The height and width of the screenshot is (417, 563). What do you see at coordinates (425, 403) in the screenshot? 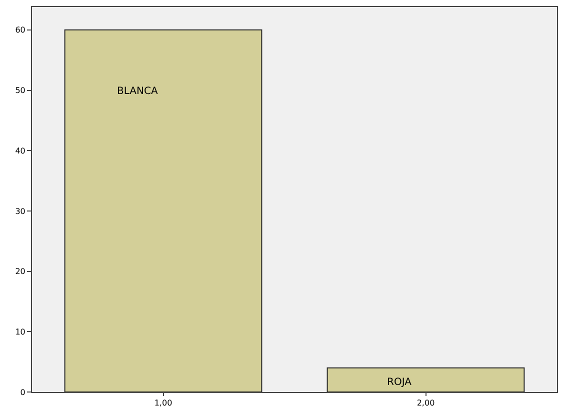
I see `x-tick-label: 2,00` at bounding box center [425, 403].